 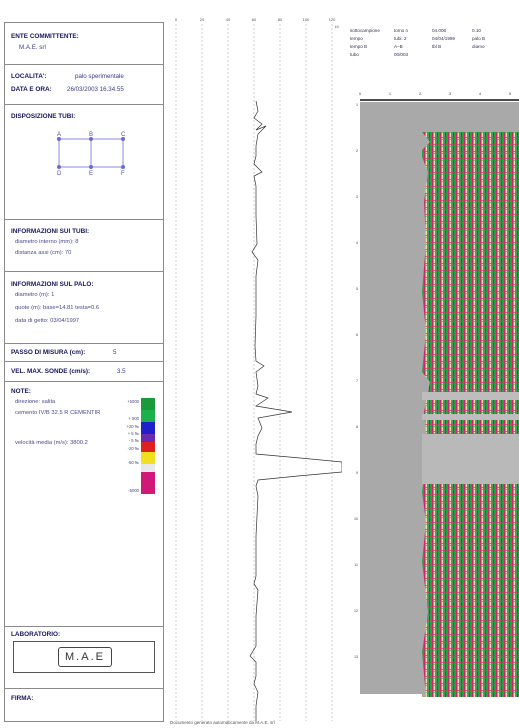 I want to click on section-passo: PASSO DI MISURA (cm): 5, so click(x=84, y=353).